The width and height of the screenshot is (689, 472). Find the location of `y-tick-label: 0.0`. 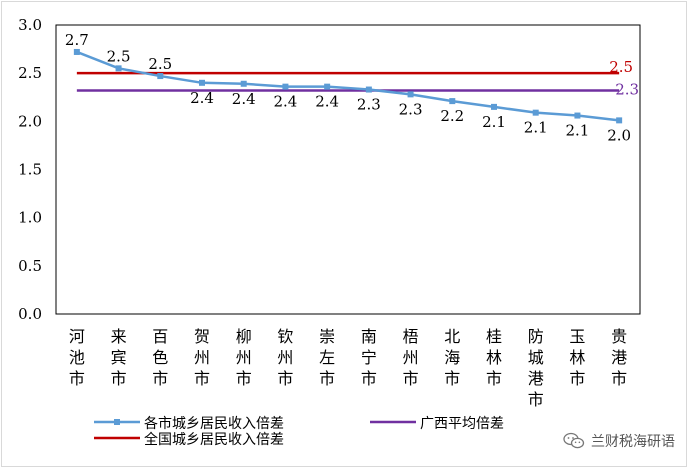

y-tick-label: 0.0 is located at coordinates (30, 314).